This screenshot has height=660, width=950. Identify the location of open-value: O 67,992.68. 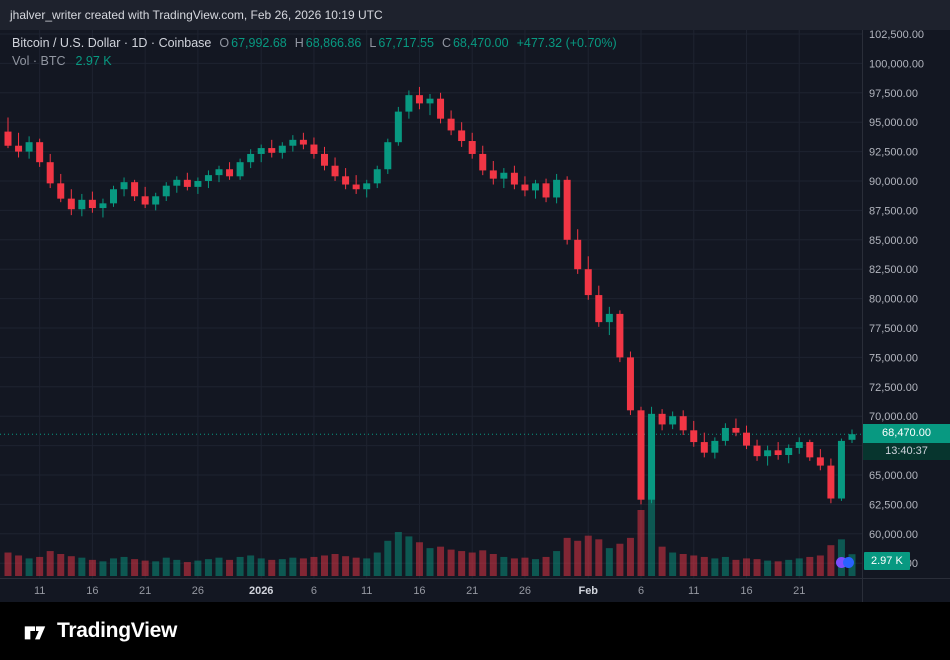
(252, 43).